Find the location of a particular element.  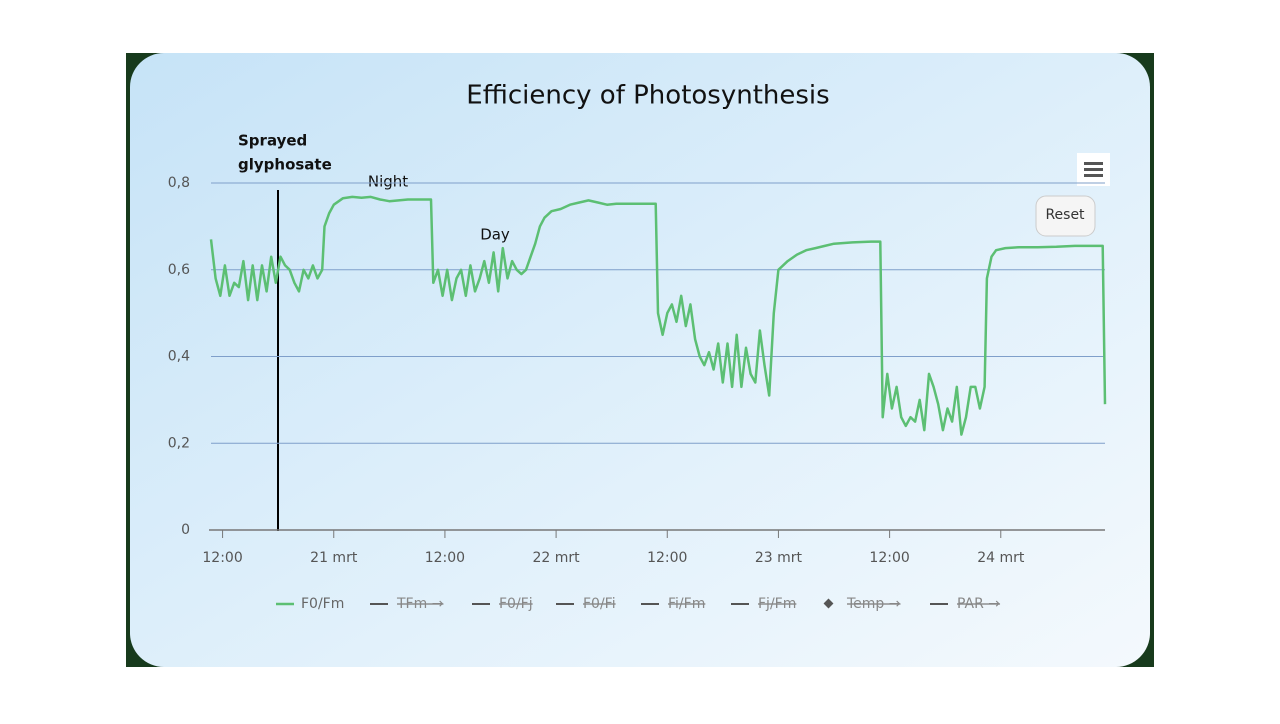

annotation: Night is located at coordinates (388, 182).